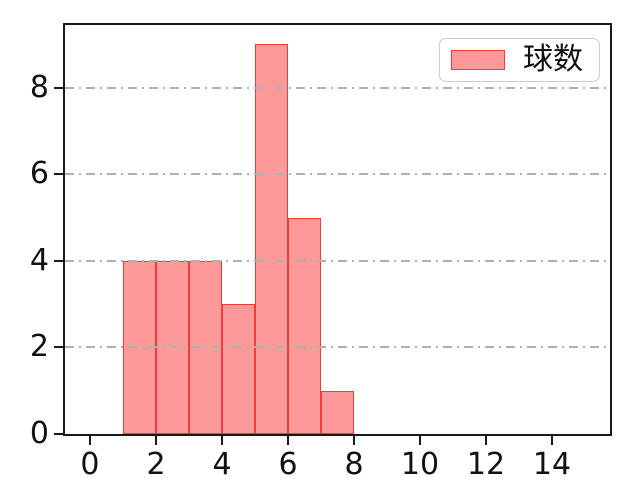 Image resolution: width=640 pixels, height=480 pixels. Describe the element at coordinates (553, 59) in the screenshot. I see `legend-label: 球数` at that location.